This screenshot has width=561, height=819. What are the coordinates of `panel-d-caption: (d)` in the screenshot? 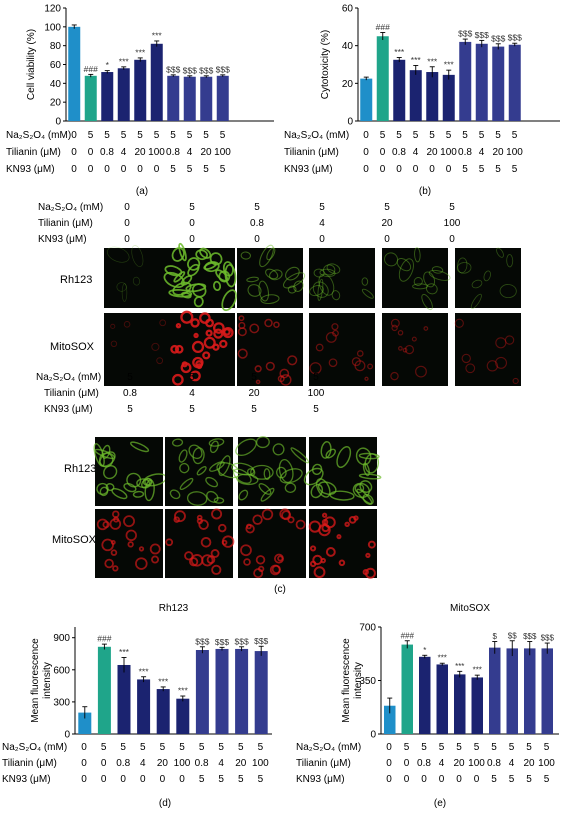 It's located at (165, 803).